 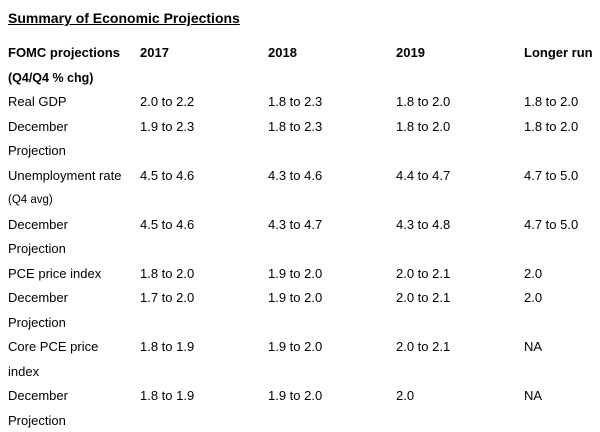 What do you see at coordinates (124, 18) in the screenshot?
I see `page-title: Summary of Economic Projections` at bounding box center [124, 18].